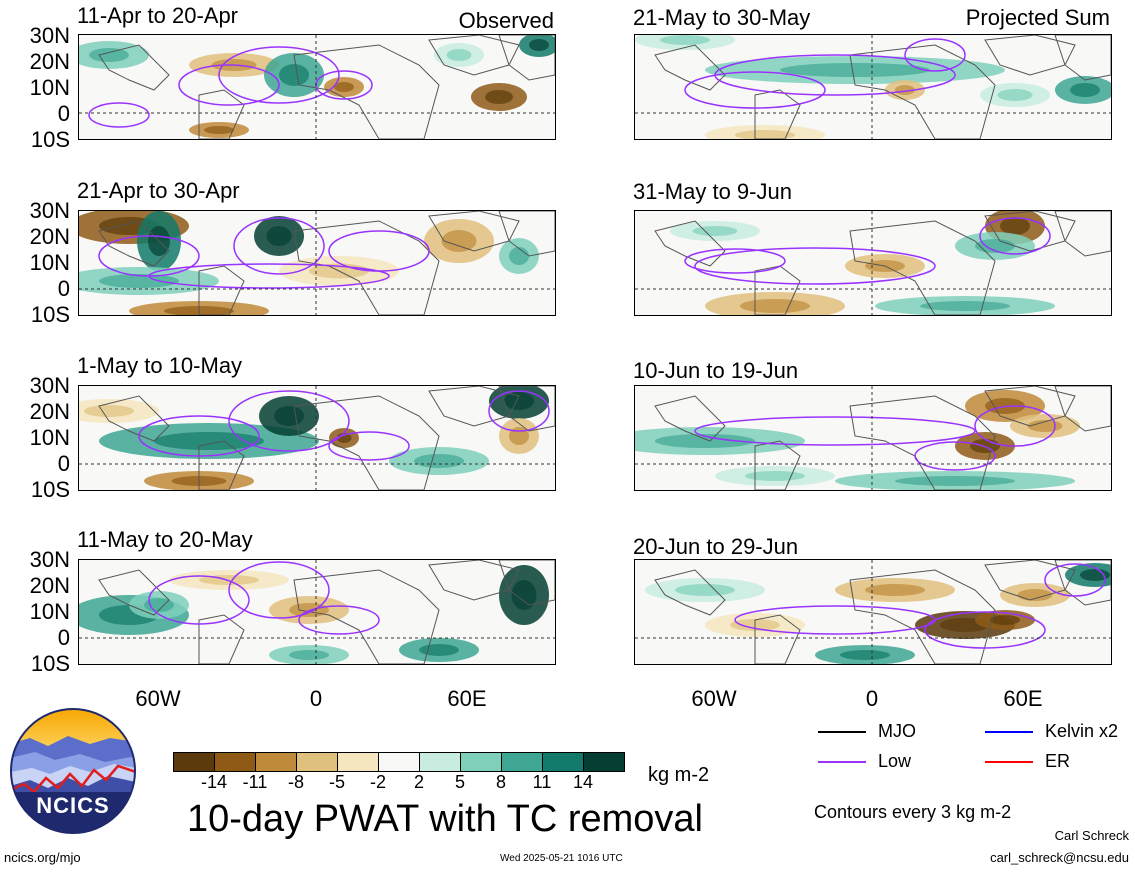 Image resolution: width=1135 pixels, height=872 pixels. What do you see at coordinates (459, 782) in the screenshot?
I see `colorbar-tick-label: 5` at bounding box center [459, 782].